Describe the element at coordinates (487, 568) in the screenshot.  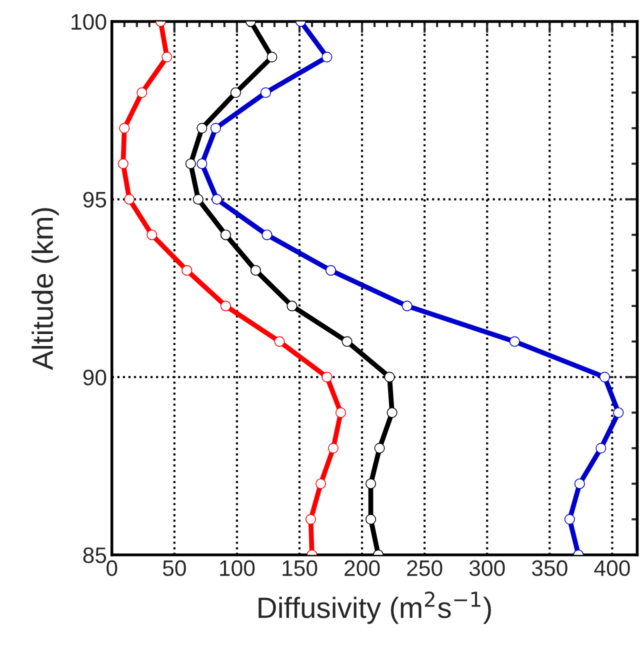
I see `x-tick-label: 300` at that location.